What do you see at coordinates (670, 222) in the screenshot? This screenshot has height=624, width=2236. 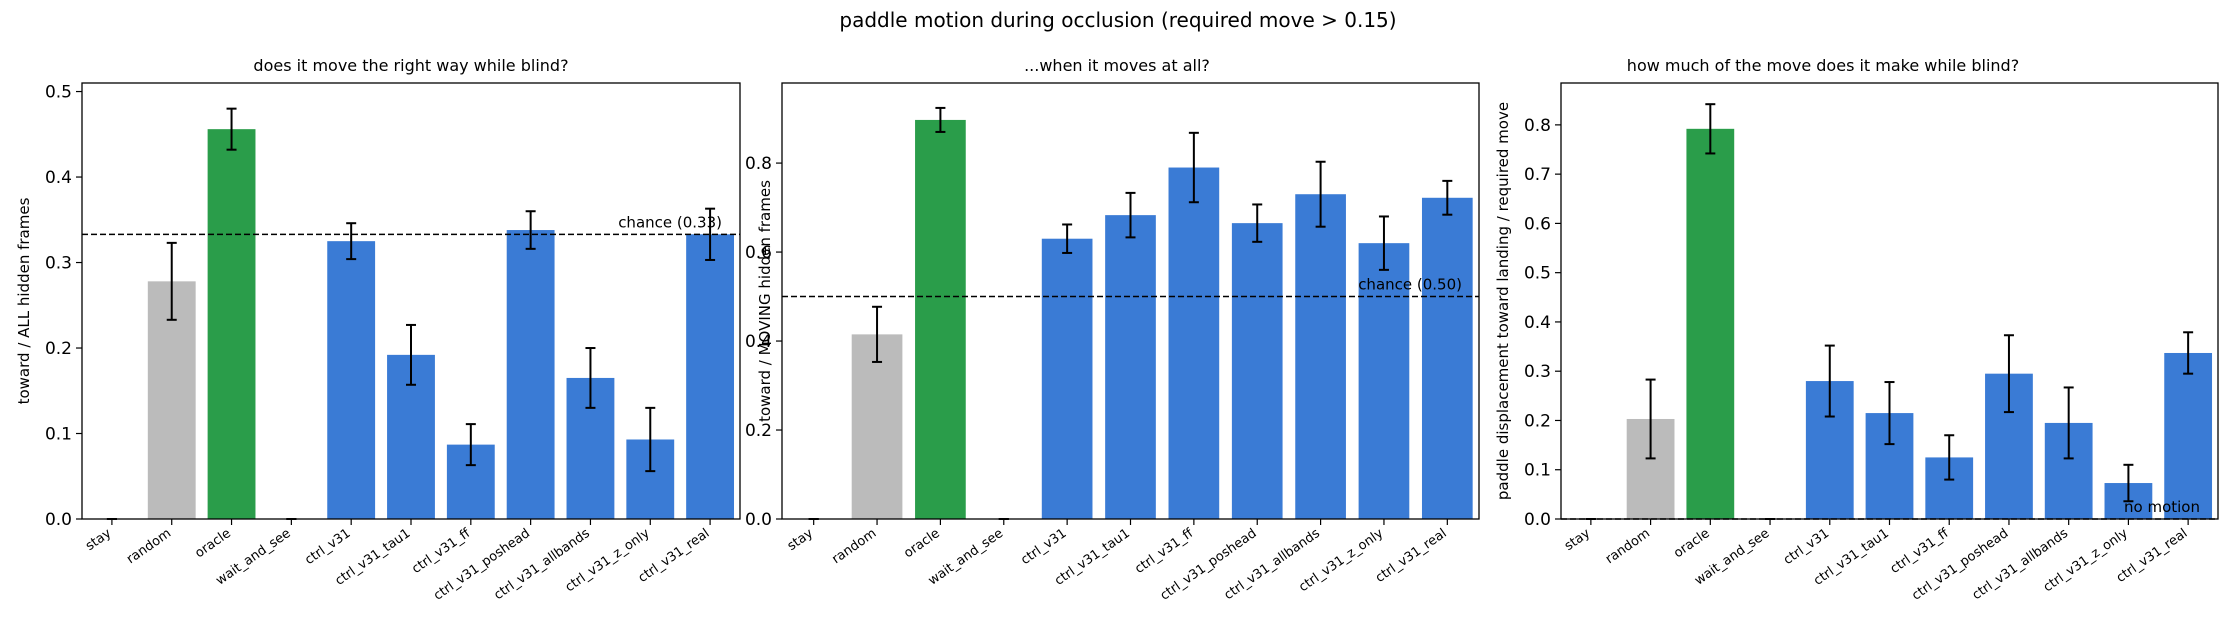 I see `reference-line-label: chance (0.33)` at bounding box center [670, 222].